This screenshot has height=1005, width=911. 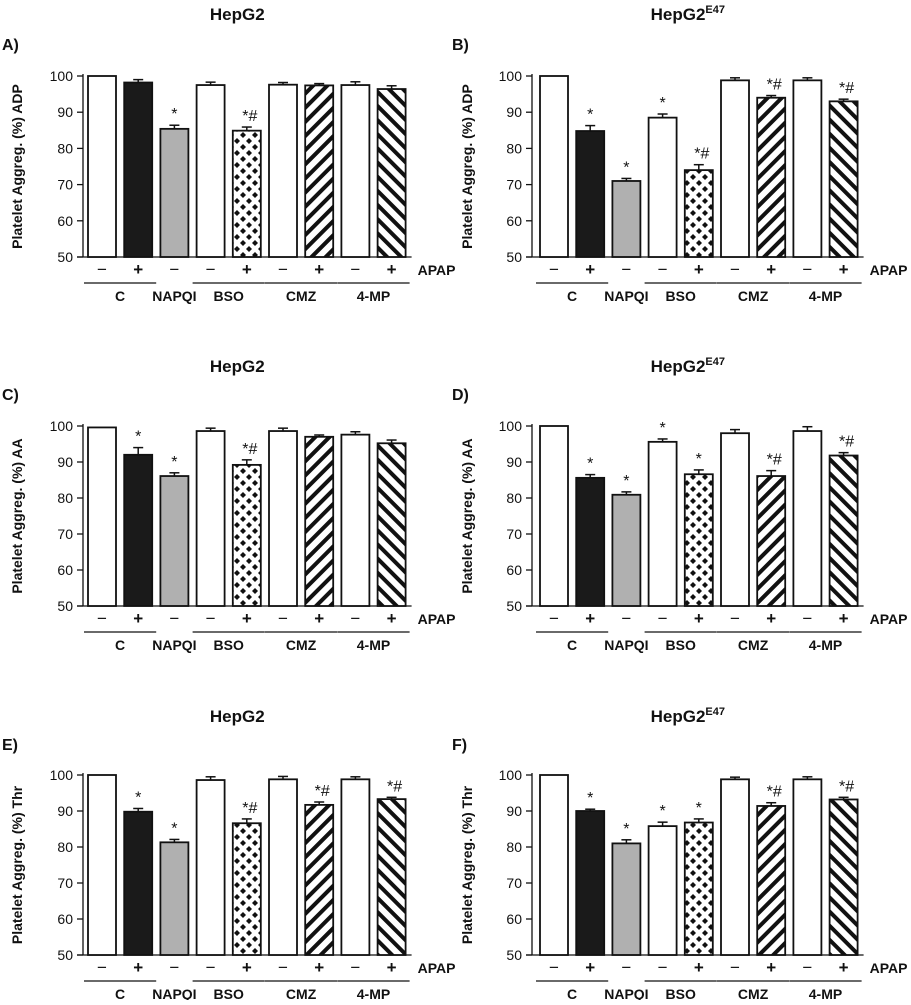 I want to click on panel-label: D), so click(x=460, y=395).